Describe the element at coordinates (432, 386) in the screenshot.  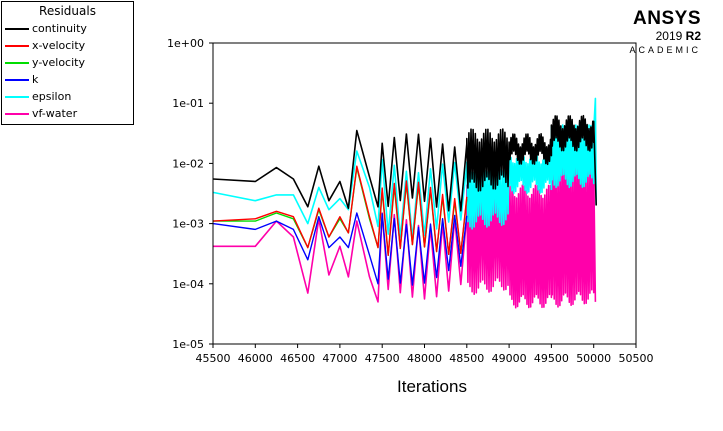
I see `x-axis-title: Iterations` at that location.